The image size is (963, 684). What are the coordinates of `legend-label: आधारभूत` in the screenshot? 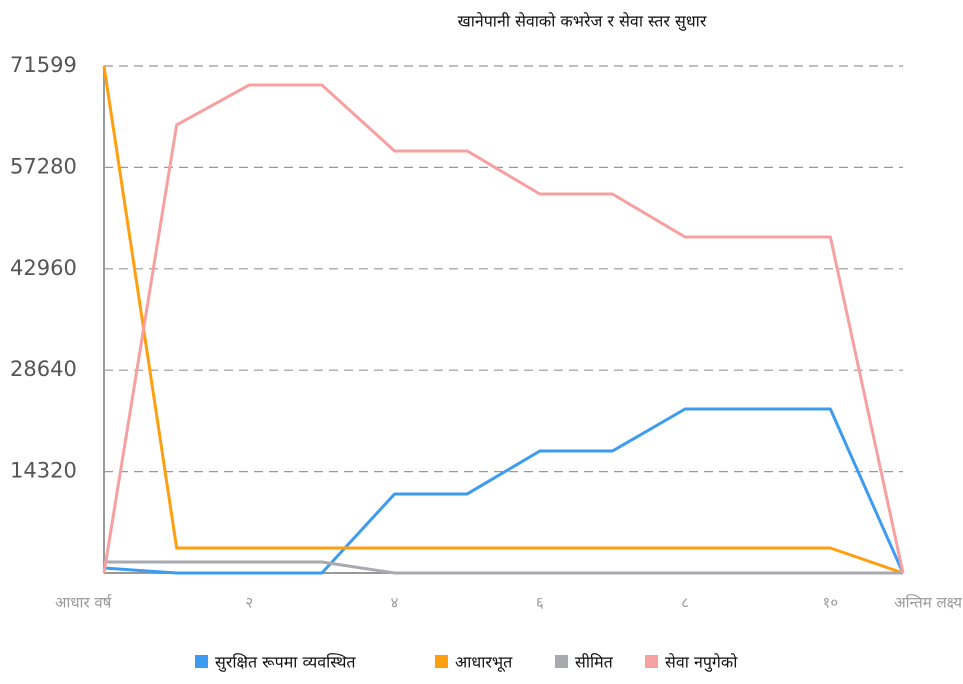 It's located at (484, 663).